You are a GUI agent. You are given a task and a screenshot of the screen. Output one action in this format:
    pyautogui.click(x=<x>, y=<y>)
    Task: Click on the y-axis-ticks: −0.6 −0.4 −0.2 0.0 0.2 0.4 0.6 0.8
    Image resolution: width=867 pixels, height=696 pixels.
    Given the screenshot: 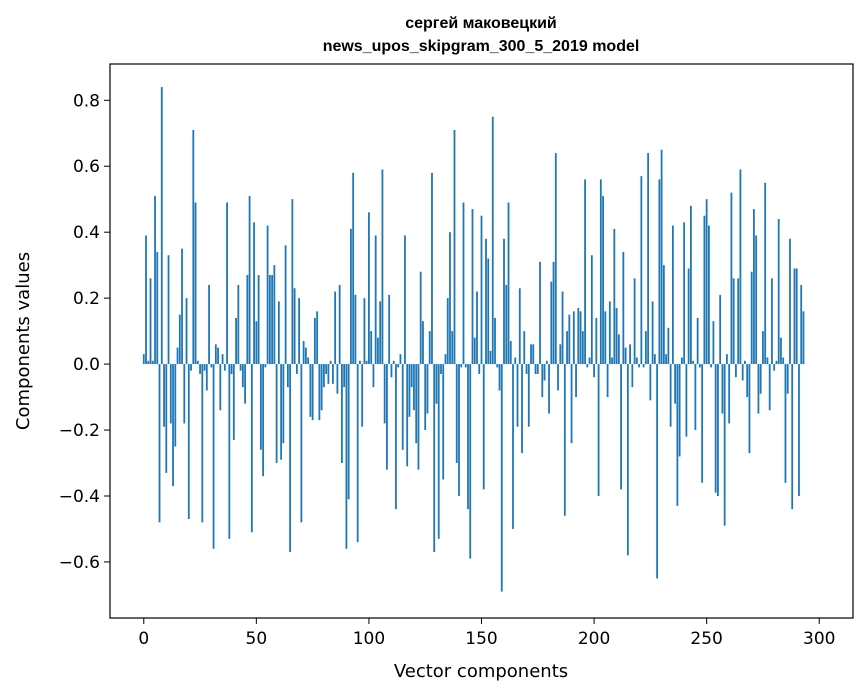 What is the action you would take?
    pyautogui.click(x=84, y=332)
    